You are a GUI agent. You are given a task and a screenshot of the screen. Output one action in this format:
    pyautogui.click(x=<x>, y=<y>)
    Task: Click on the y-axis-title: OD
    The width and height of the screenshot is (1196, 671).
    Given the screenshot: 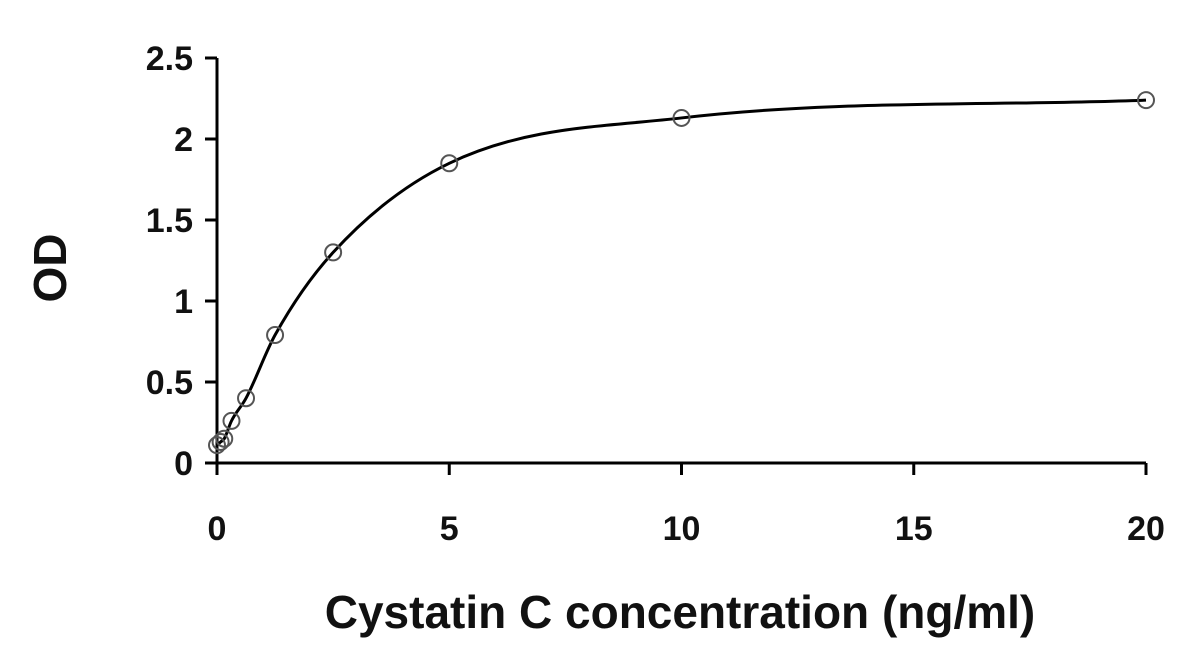 What is the action you would take?
    pyautogui.click(x=50, y=268)
    